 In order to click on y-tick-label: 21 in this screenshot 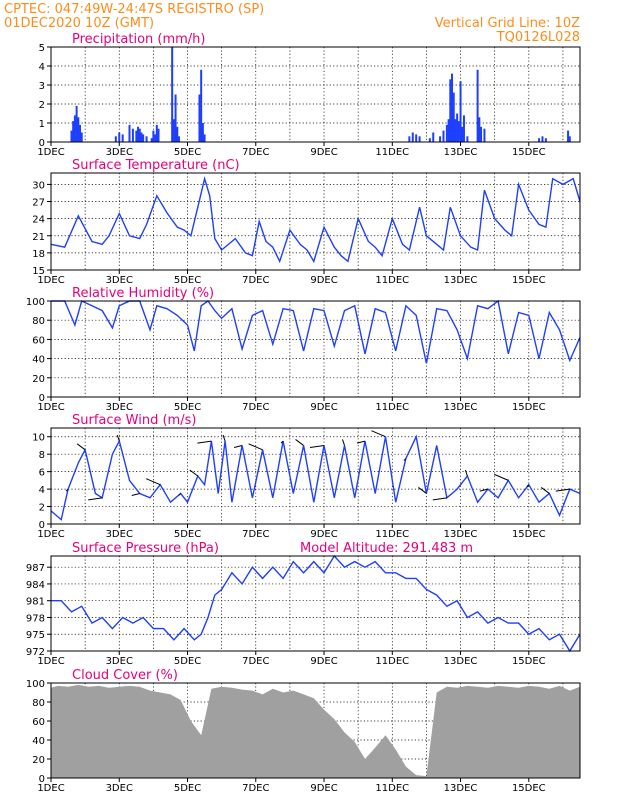, I will do `click(38, 237)`.